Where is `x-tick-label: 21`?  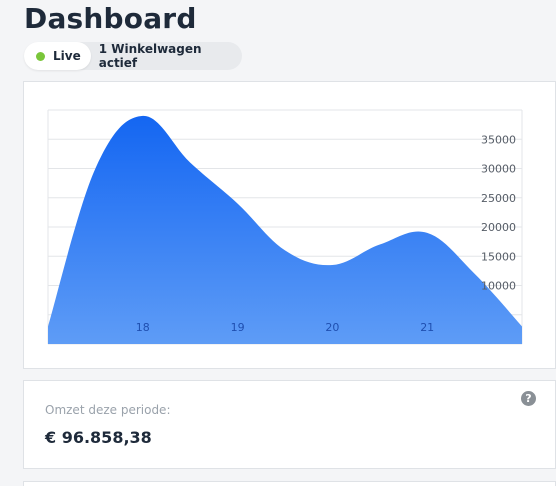
x-tick-label: 21 is located at coordinates (427, 327).